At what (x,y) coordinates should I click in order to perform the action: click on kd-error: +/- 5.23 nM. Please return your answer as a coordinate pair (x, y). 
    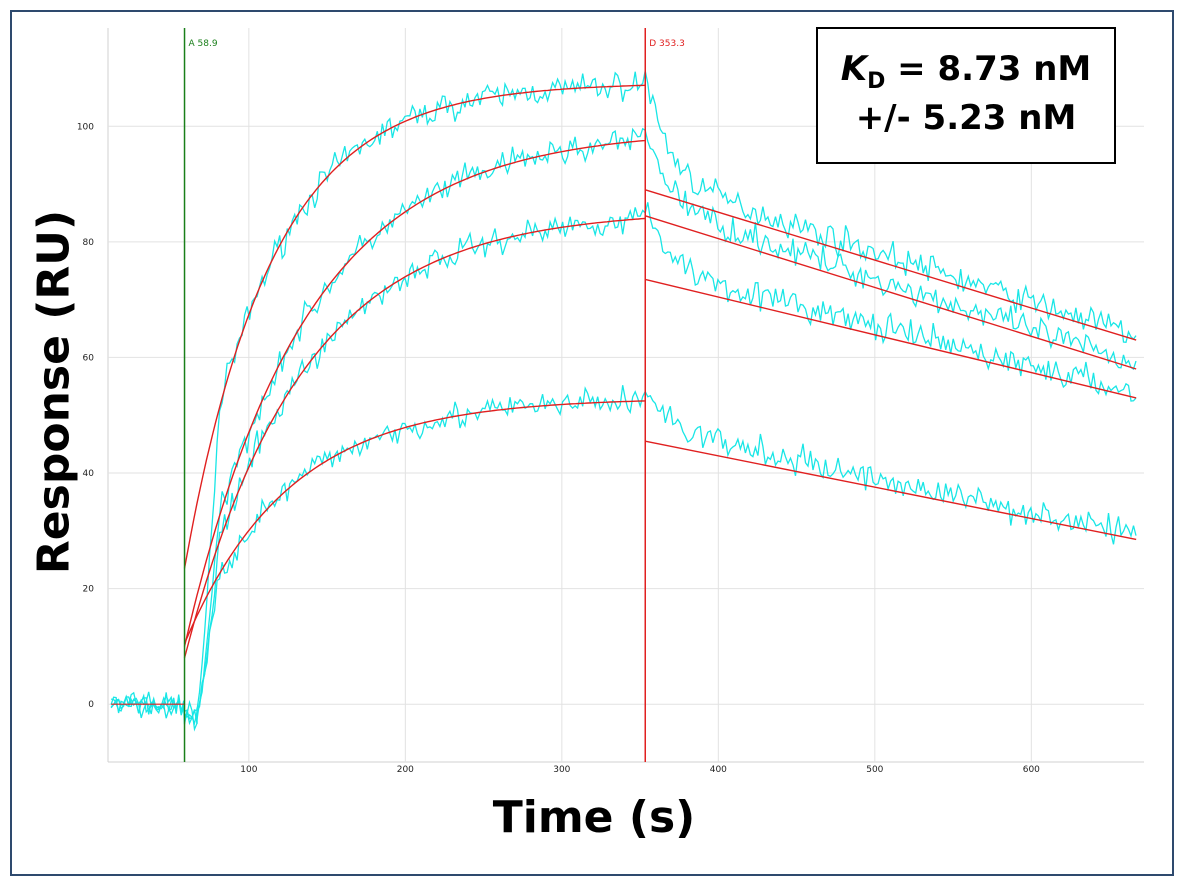
    Looking at the image, I should click on (966, 118).